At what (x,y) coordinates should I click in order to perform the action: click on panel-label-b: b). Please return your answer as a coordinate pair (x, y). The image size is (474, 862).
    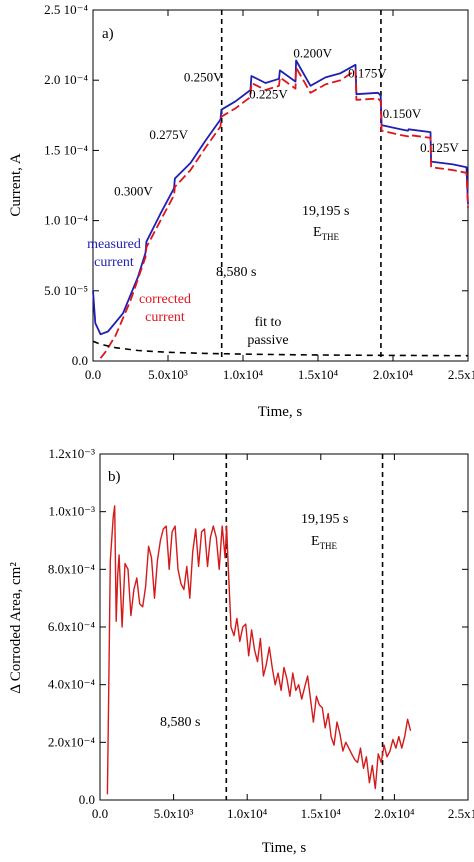
    Looking at the image, I should click on (114, 477).